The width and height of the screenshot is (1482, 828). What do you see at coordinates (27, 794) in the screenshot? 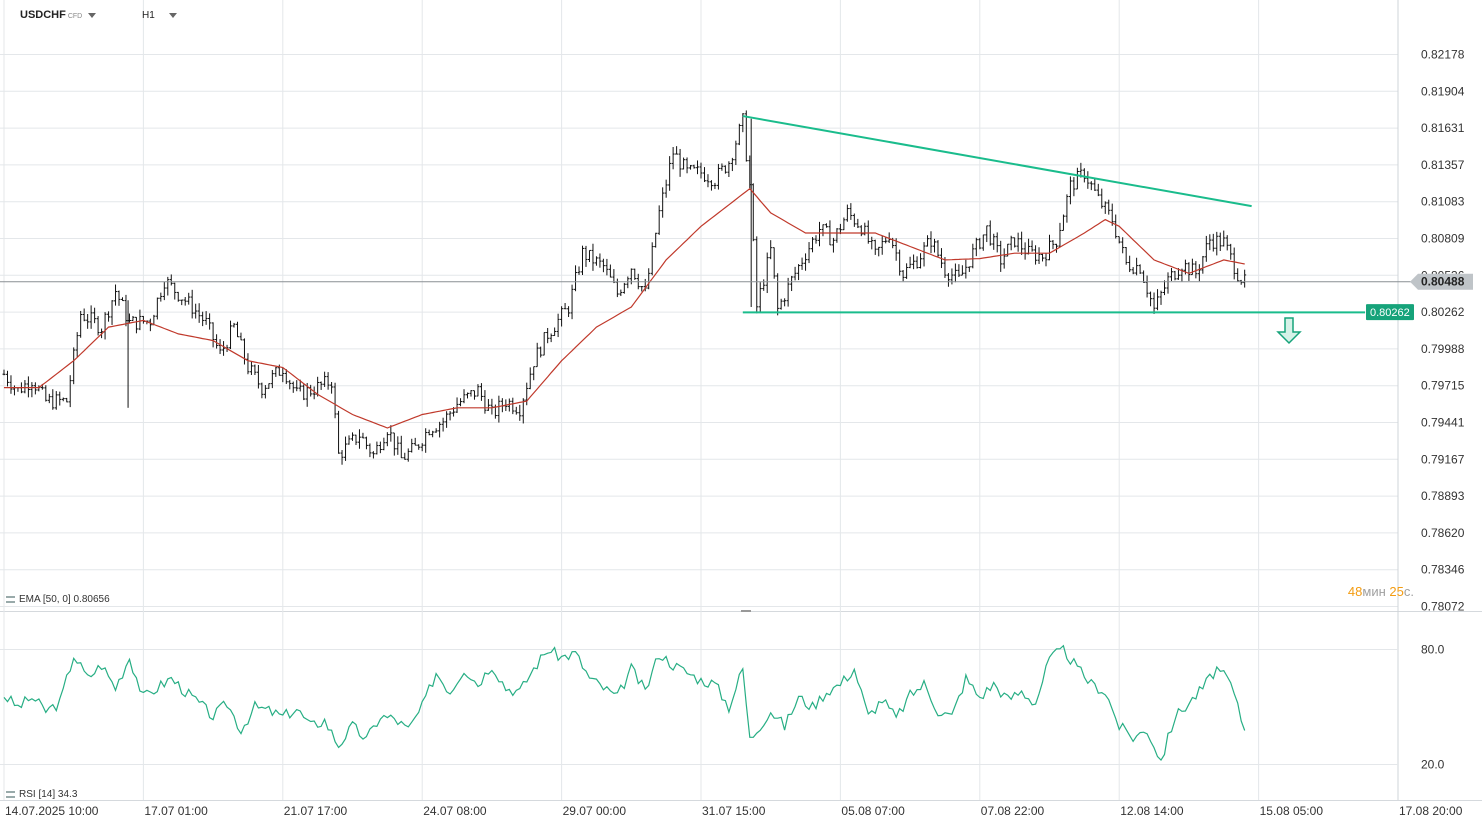
I see `rsi-name: RSI` at bounding box center [27, 794].